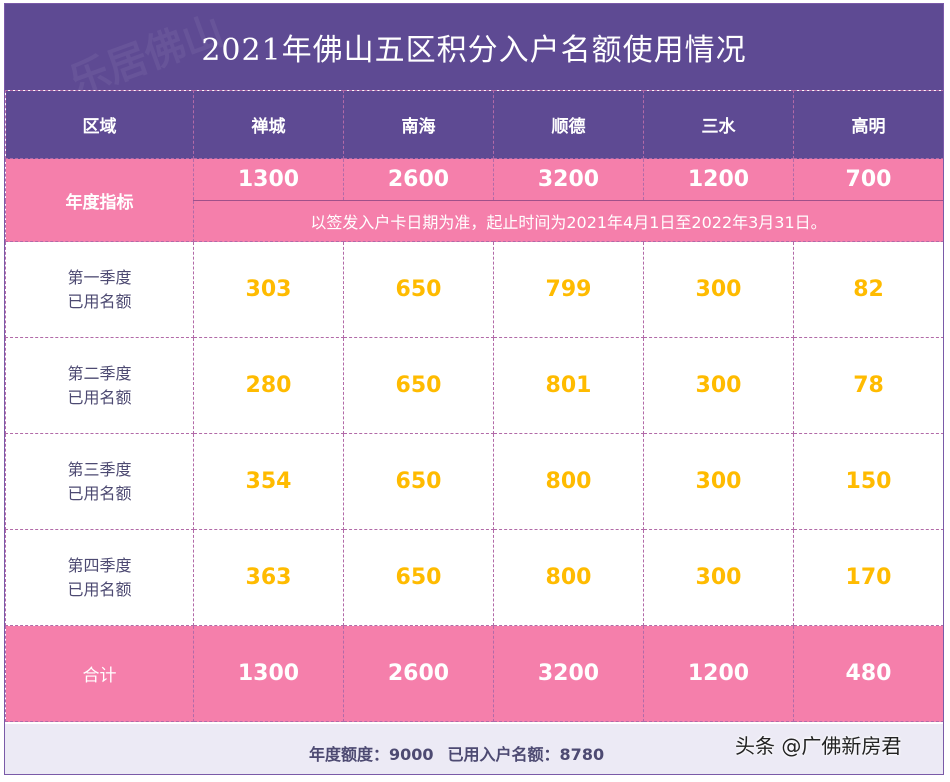  What do you see at coordinates (718, 124) in the screenshot?
I see `header-region-sanshui: 三水` at bounding box center [718, 124].